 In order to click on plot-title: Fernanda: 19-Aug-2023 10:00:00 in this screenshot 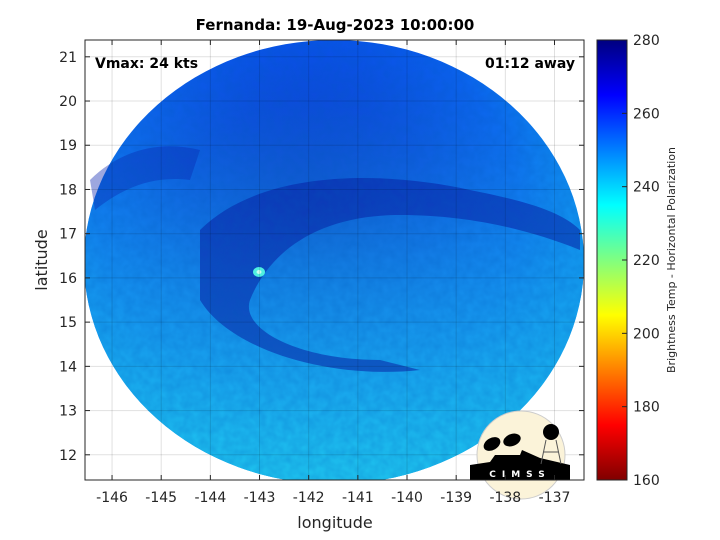, I will do `click(335, 25)`.